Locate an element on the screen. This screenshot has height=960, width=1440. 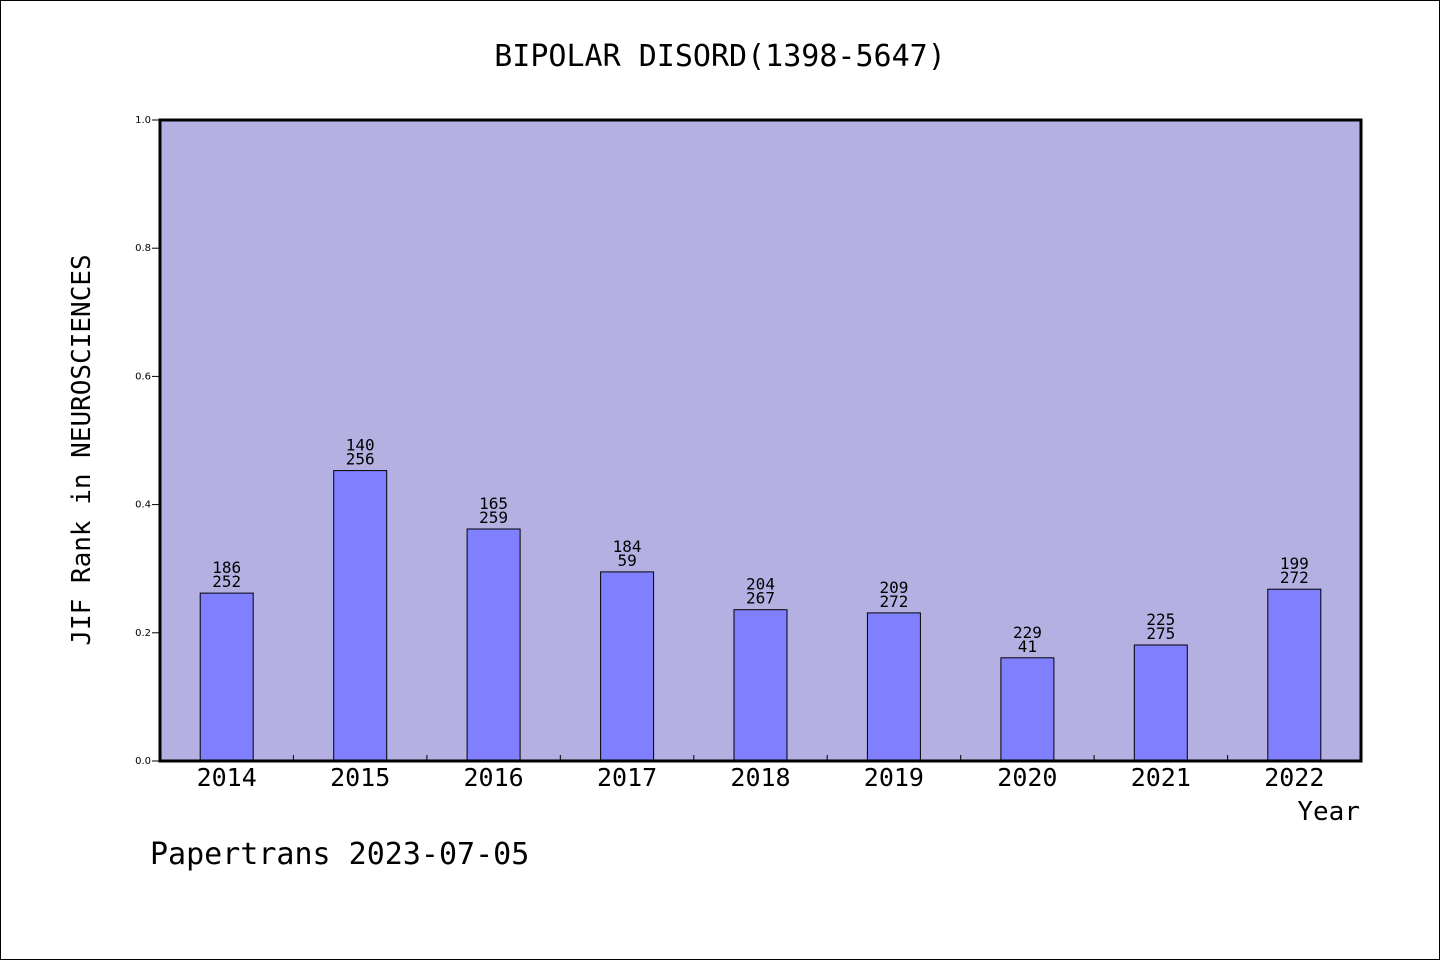
bar-2017 is located at coordinates (627, 666).